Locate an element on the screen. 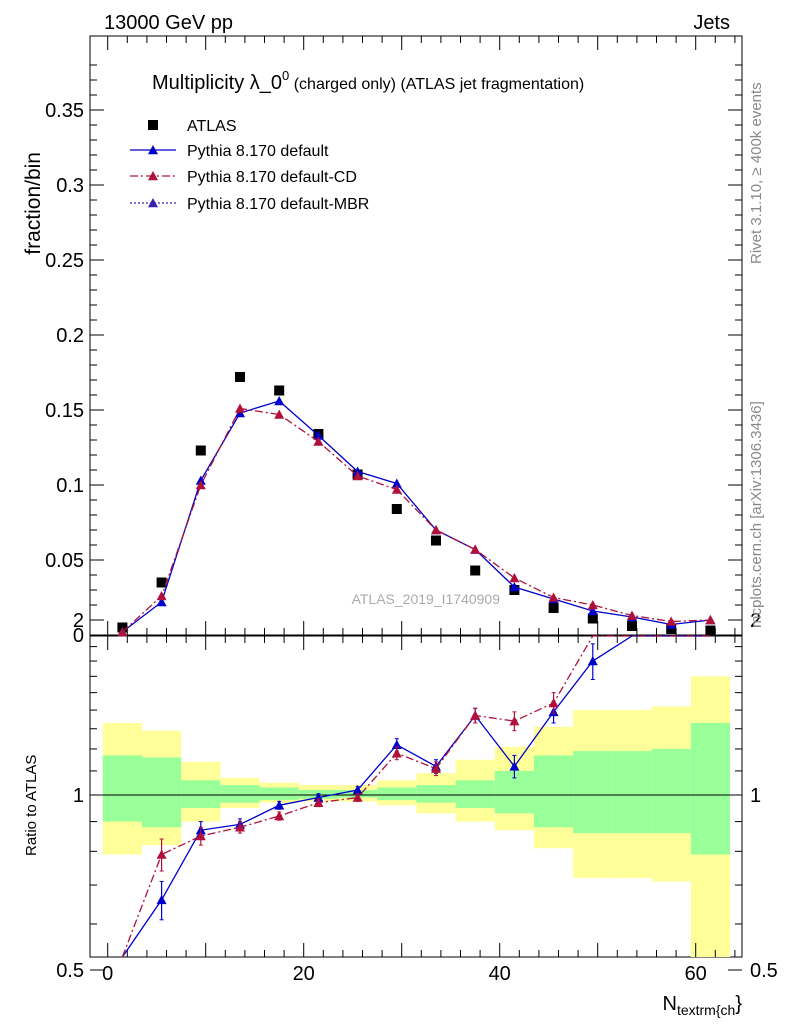  main-y-tick-label: 0.05 is located at coordinates (64, 561).